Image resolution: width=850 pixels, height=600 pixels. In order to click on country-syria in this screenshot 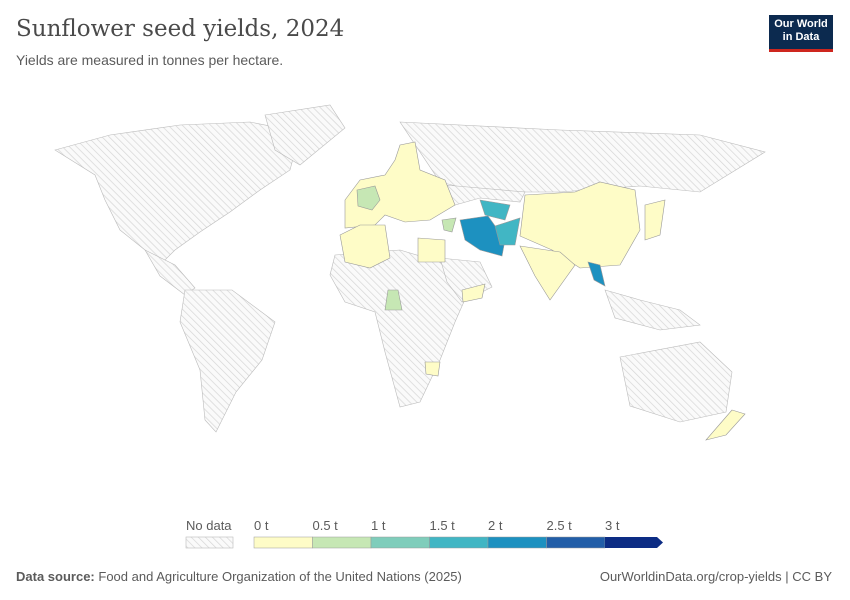, I will do `click(449, 225)`.